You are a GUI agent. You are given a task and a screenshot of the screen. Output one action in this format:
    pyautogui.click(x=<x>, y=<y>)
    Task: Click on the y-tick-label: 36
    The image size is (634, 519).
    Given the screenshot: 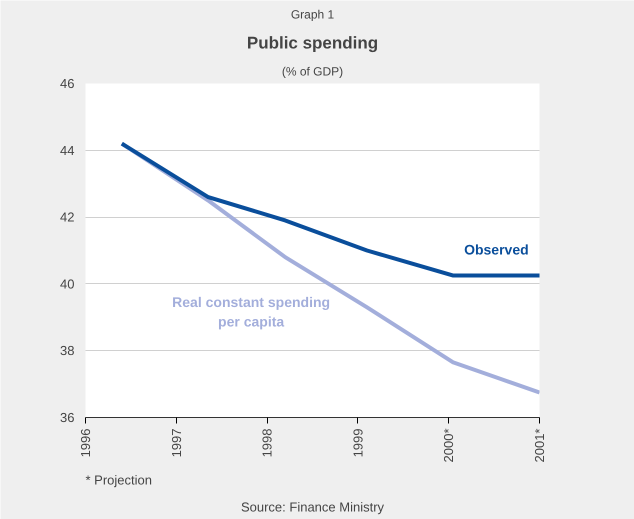 What is the action you would take?
    pyautogui.click(x=67, y=417)
    